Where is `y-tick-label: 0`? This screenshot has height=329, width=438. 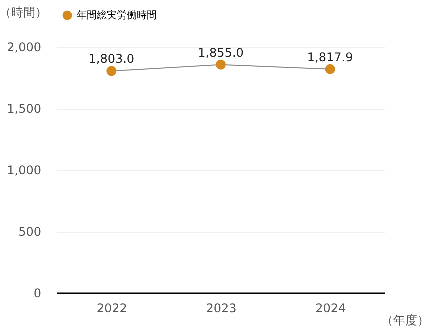
y-tick-label: 0 is located at coordinates (38, 293).